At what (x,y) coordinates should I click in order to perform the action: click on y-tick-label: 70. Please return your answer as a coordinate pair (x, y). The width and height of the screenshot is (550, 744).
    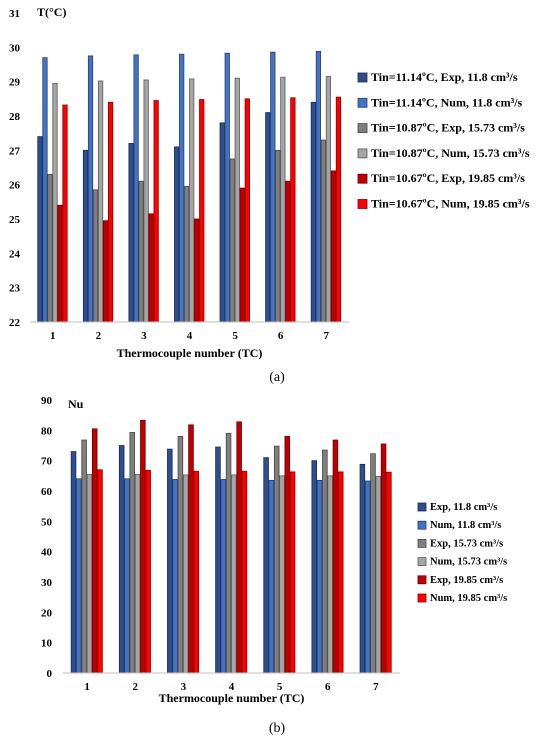
    Looking at the image, I should click on (47, 462).